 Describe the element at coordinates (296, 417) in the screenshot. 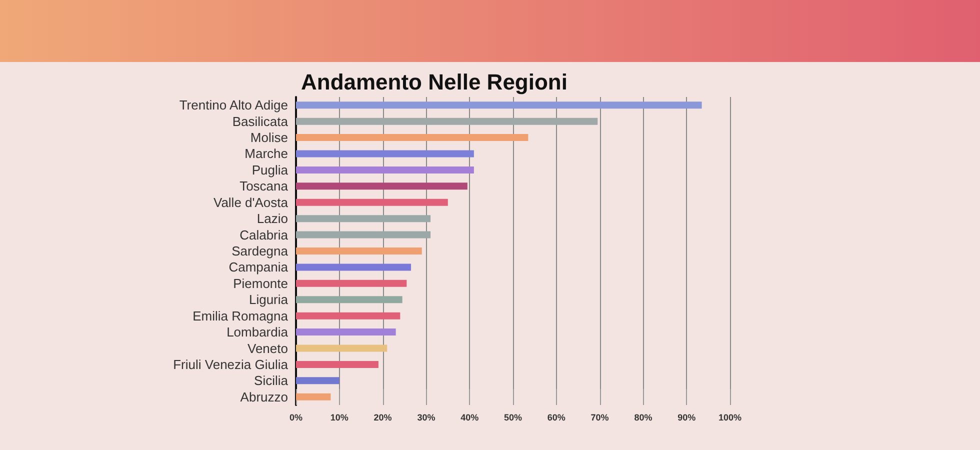

I see `x-tick-label: 0%` at that location.